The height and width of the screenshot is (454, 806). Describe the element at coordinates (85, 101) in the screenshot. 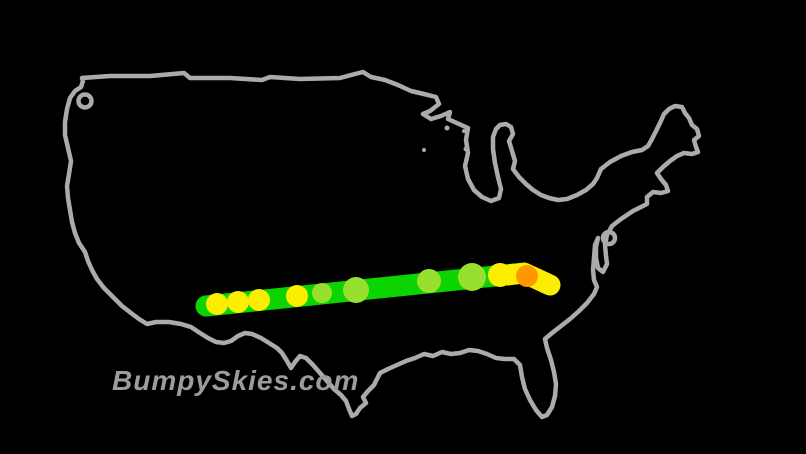

I see `puget-sound-loop` at that location.